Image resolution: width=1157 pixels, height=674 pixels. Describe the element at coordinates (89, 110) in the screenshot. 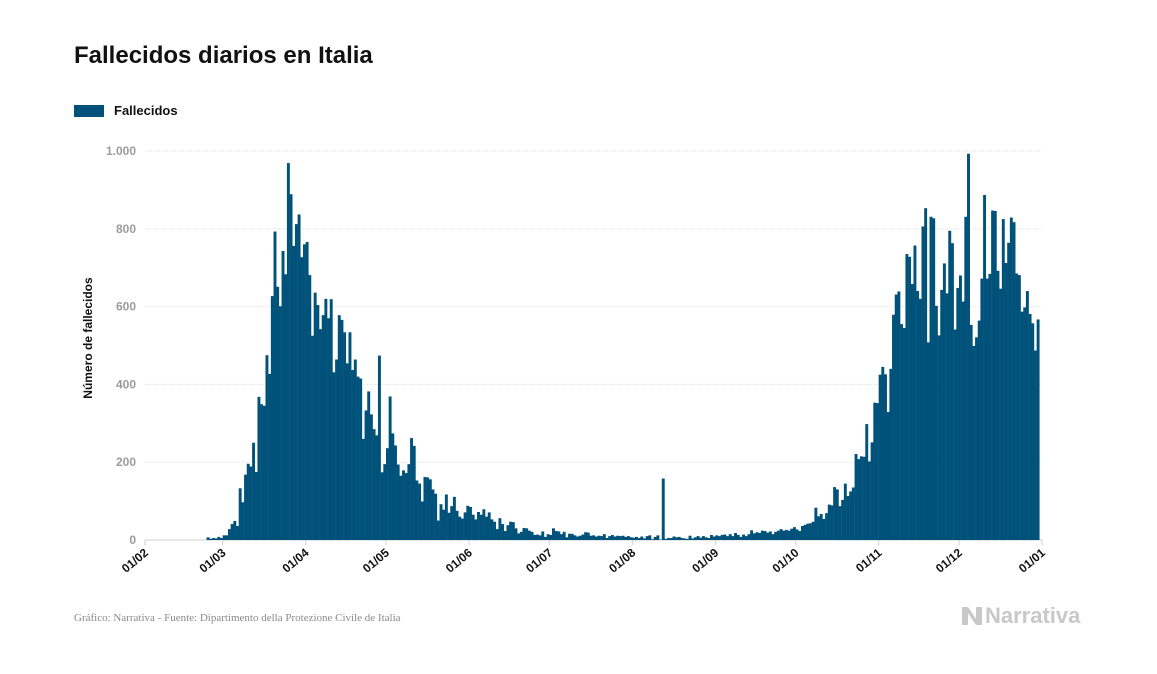

I see `legend-swatch` at that location.